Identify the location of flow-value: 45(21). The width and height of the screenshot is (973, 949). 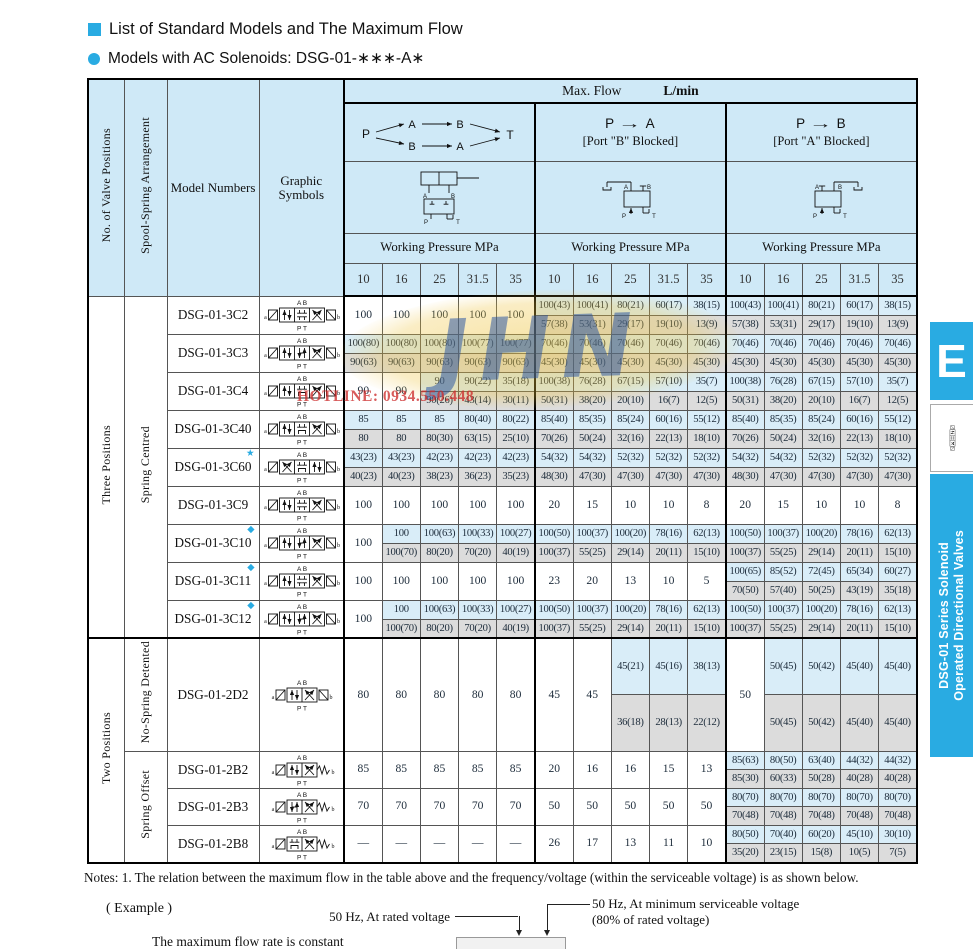
(630, 666).